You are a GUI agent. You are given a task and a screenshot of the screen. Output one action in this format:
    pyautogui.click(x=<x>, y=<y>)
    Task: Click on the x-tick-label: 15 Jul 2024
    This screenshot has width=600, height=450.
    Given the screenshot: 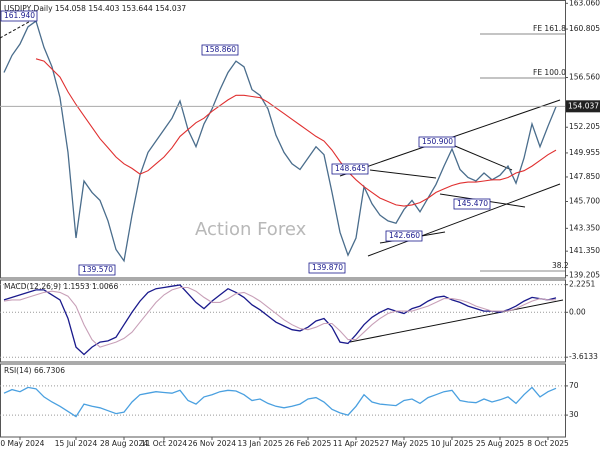 What is the action you would take?
    pyautogui.click(x=76, y=443)
    